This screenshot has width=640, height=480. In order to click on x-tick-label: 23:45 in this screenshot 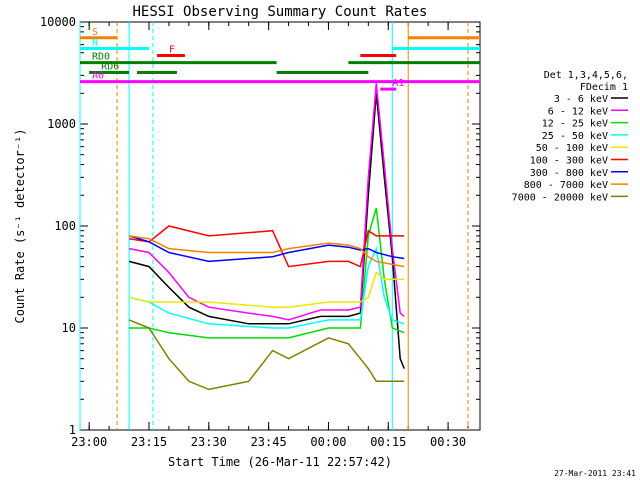, I will do `click(269, 442)`.